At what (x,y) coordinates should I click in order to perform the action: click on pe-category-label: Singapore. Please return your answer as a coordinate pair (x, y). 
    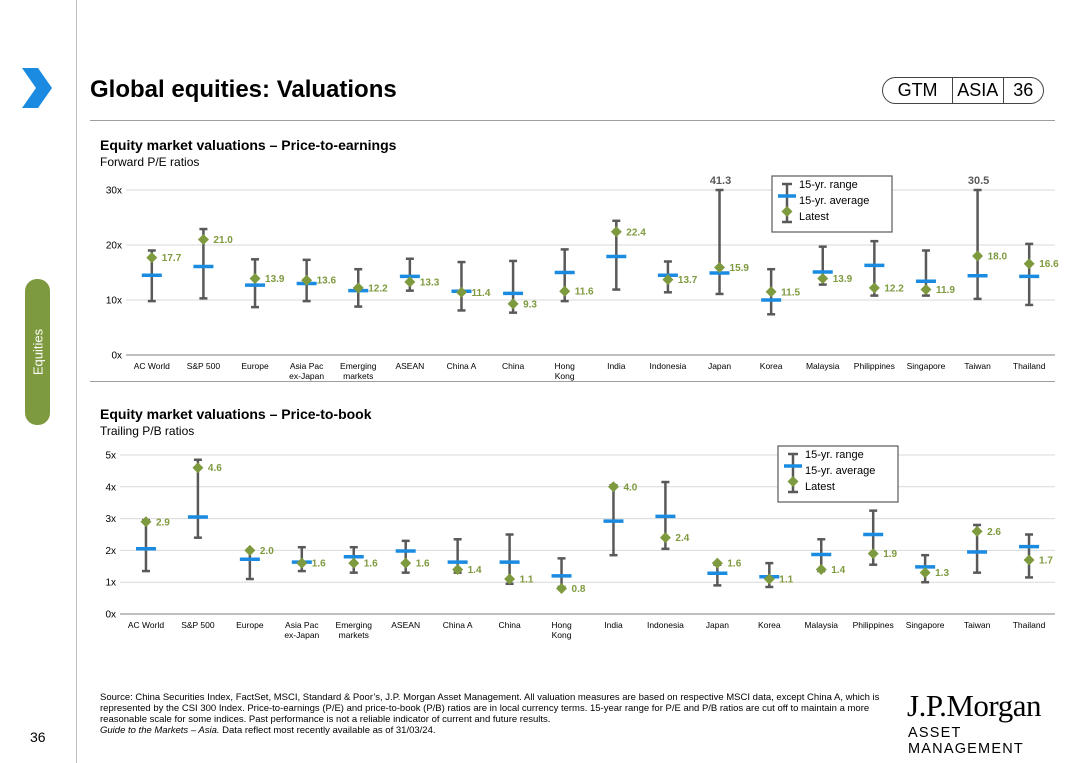
    Looking at the image, I should click on (926, 366).